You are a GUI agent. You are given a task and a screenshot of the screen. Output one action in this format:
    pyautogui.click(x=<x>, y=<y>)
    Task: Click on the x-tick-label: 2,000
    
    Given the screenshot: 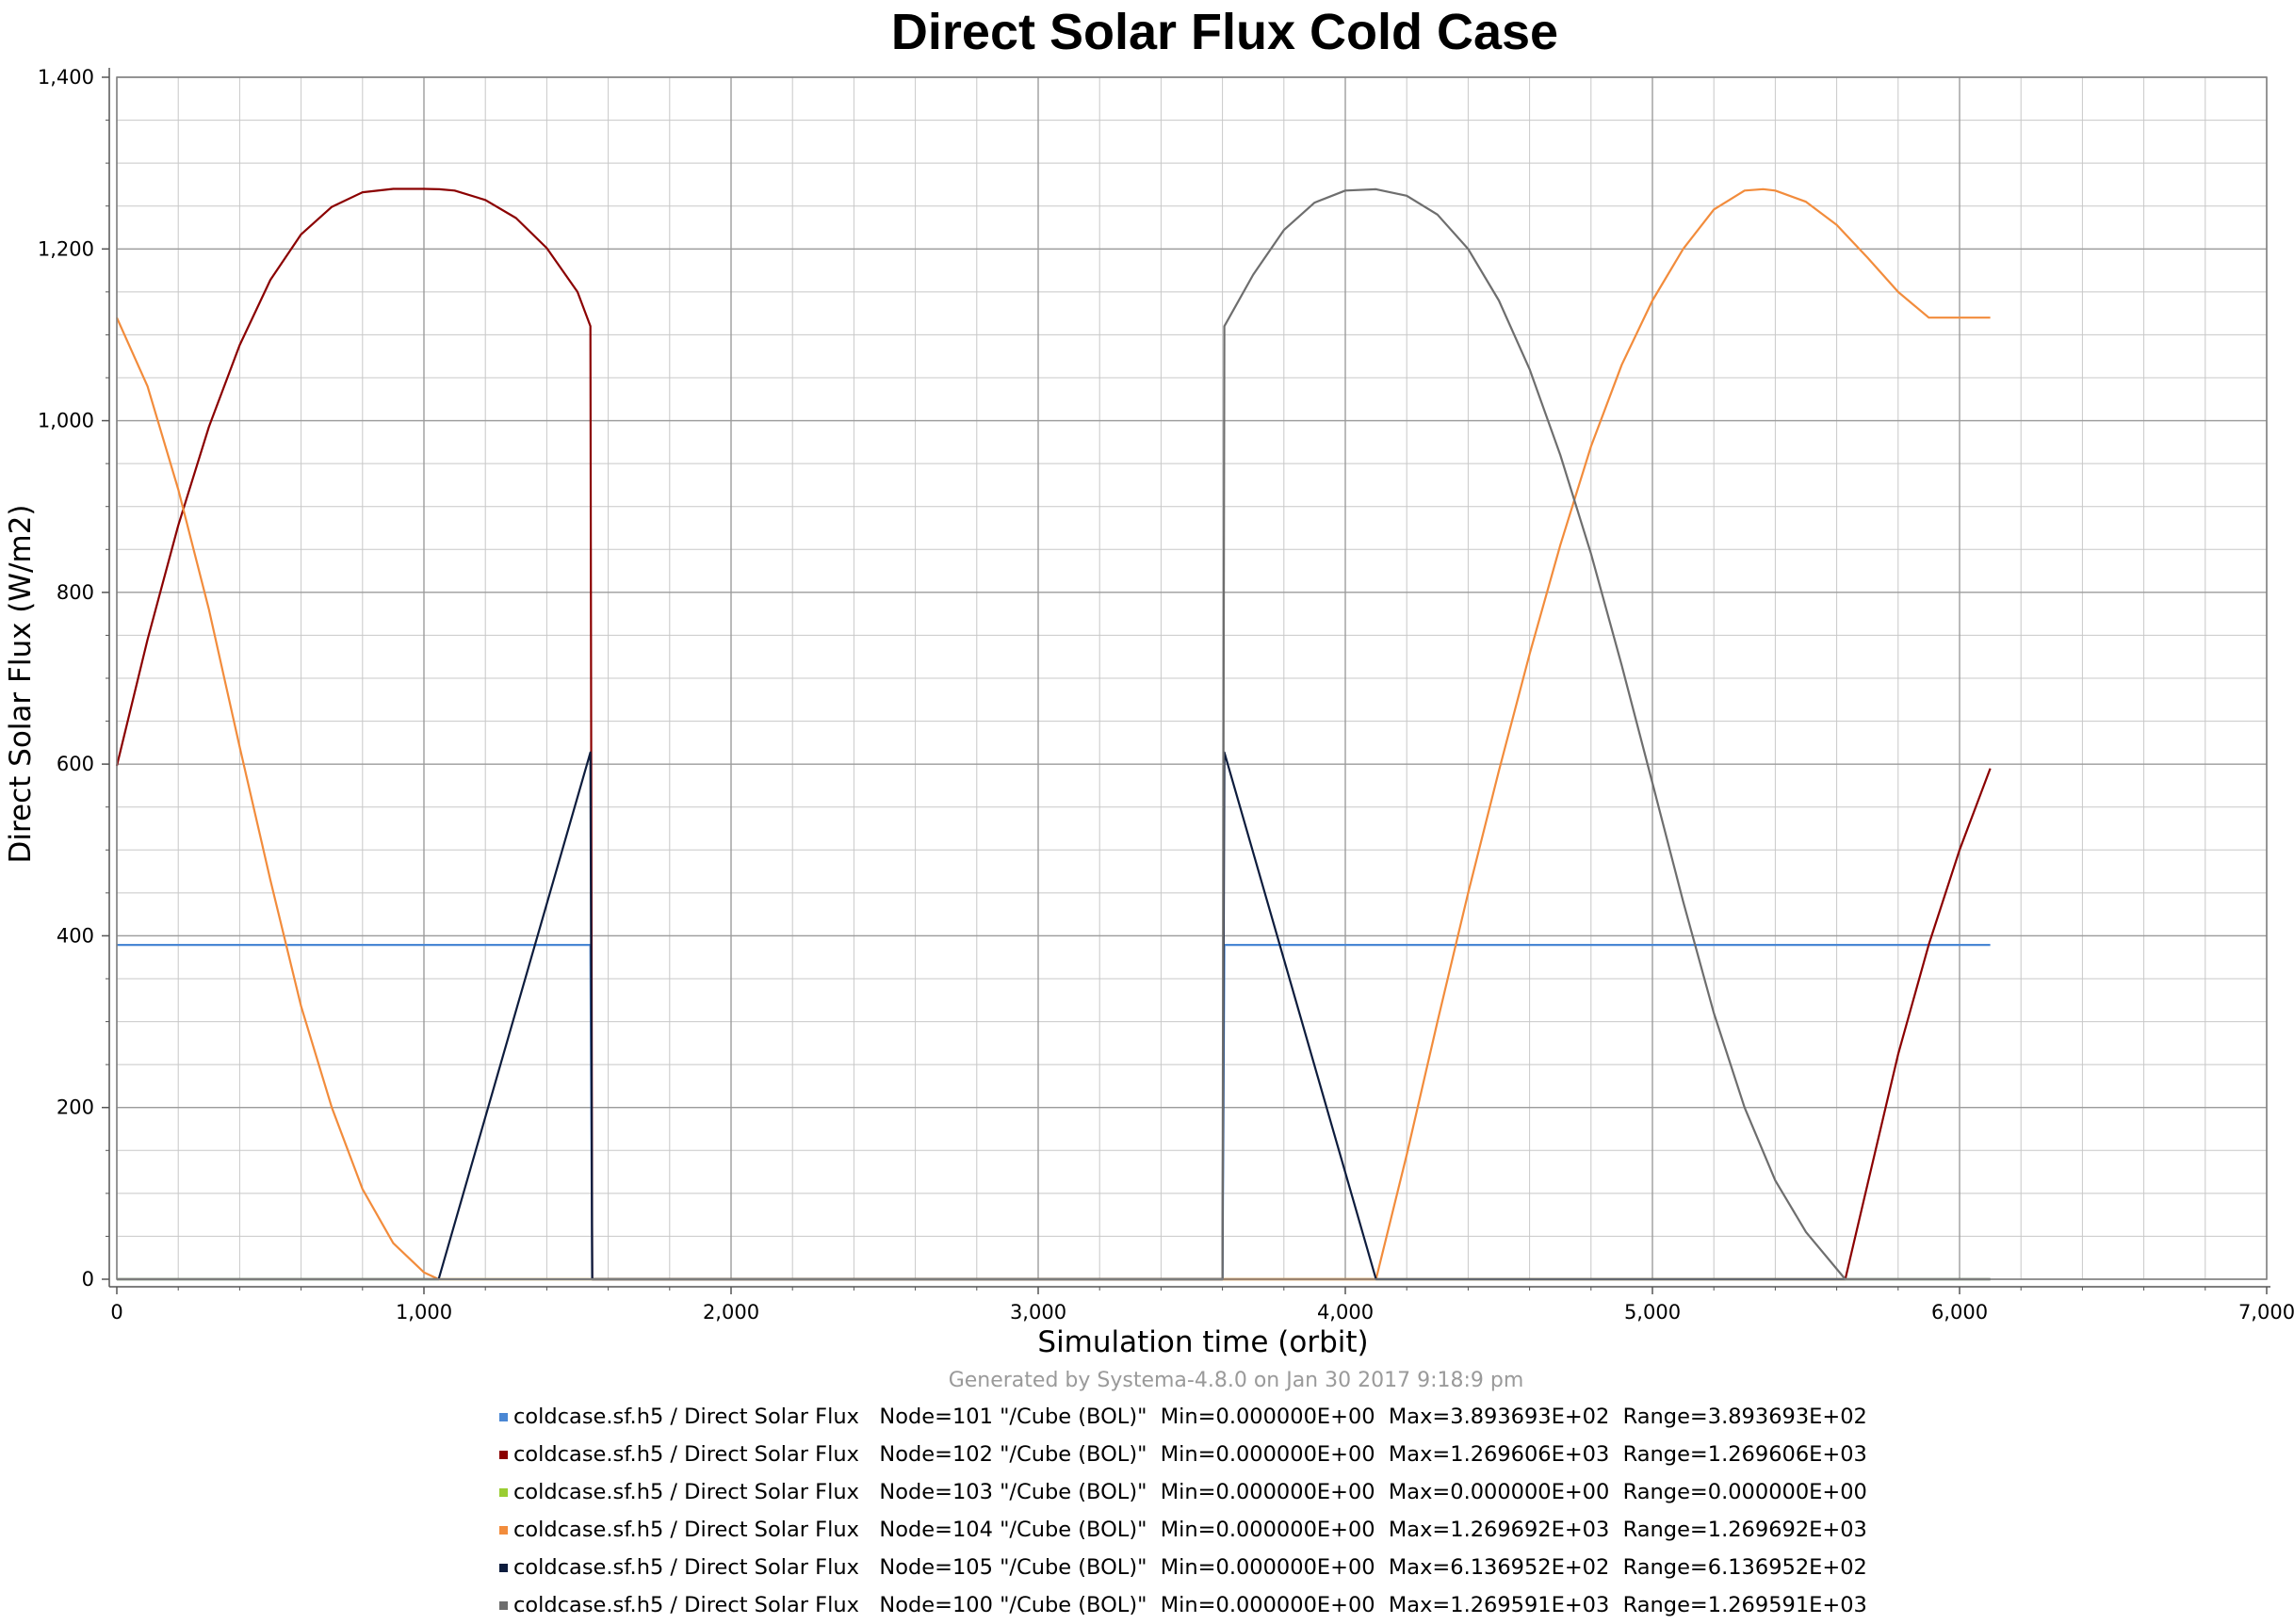 What is the action you would take?
    pyautogui.click(x=731, y=1312)
    